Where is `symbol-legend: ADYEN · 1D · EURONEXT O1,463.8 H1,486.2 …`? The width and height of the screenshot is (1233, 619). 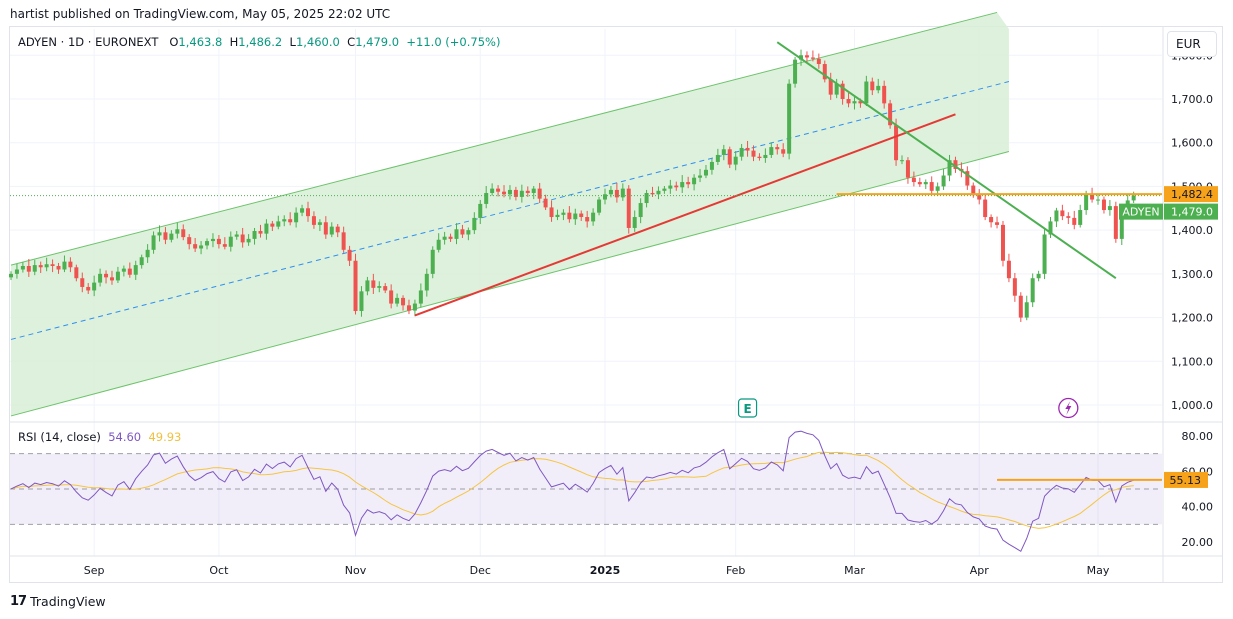
symbol-legend: ADYEN · 1D · EURONEXT O1,463.8 H1,486.2 … is located at coordinates (259, 42).